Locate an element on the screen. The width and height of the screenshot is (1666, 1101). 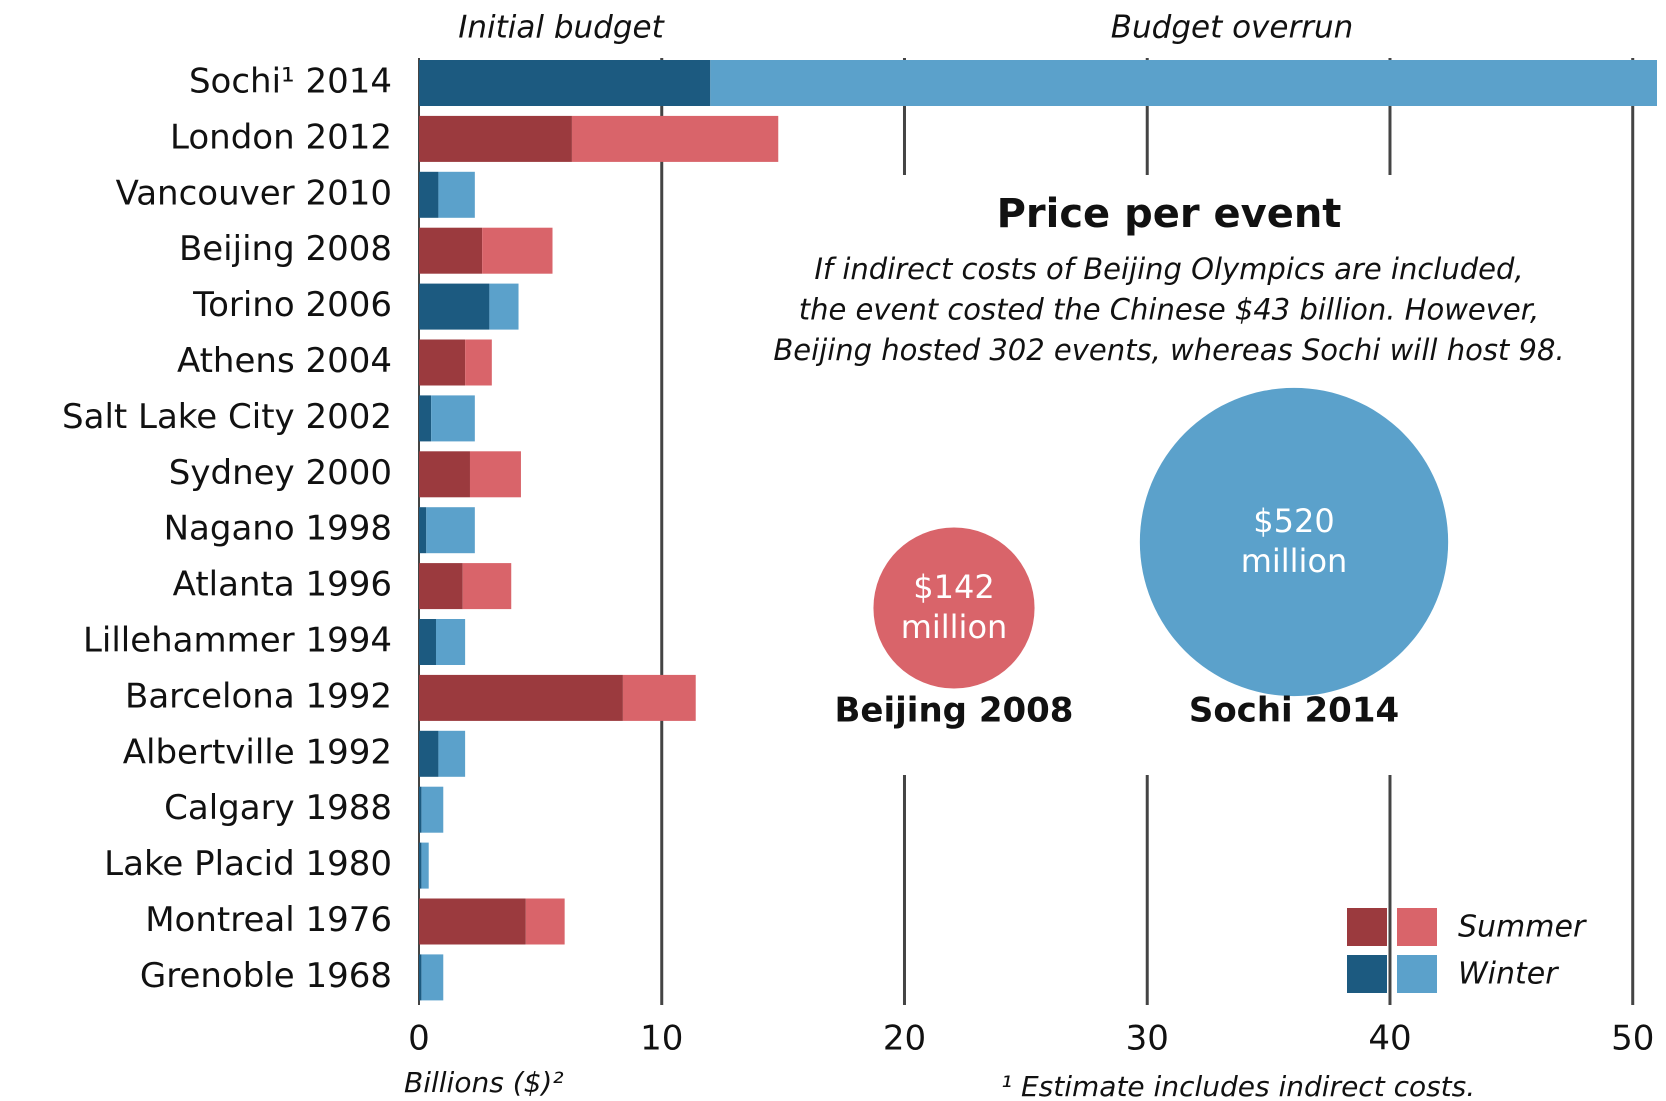
category-label: Grenoble 1968 is located at coordinates (266, 976).